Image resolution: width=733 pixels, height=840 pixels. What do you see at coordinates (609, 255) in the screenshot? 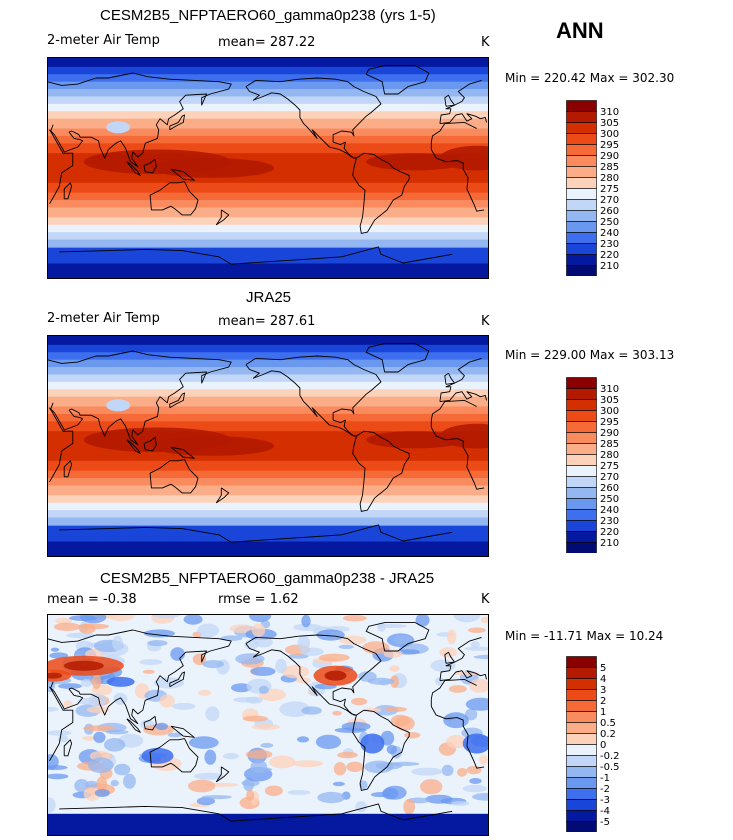
I see `colorbar-label: 220` at bounding box center [609, 255].